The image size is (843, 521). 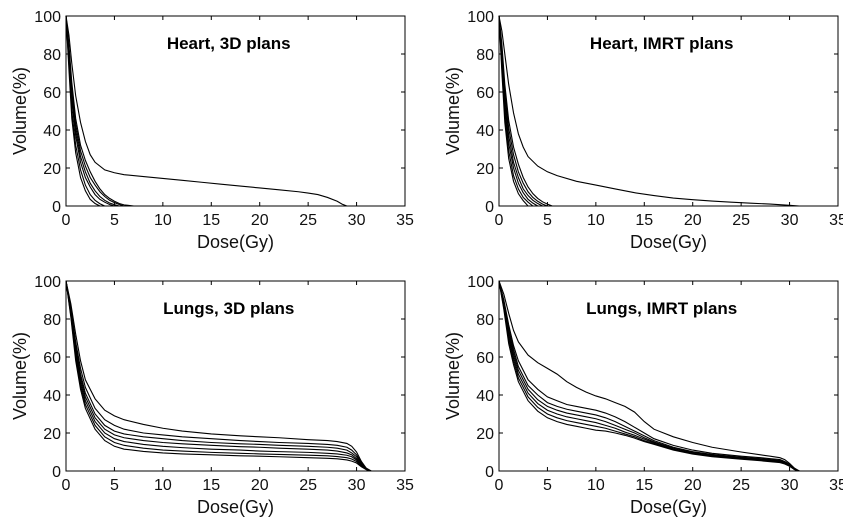 I want to click on panel-title: Heart, IMRT plans, so click(x=662, y=43).